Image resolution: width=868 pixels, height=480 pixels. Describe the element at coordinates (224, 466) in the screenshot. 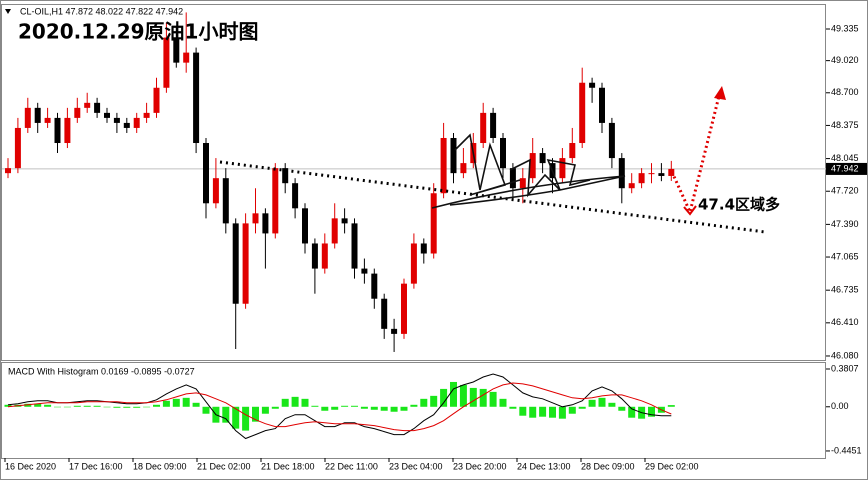

I see `x-tick-label: 21 Dec 02:00` at that location.